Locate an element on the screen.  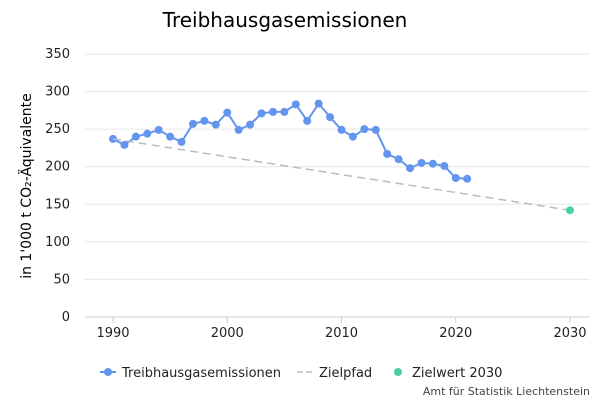
legend-item: Zielwert 2030 is located at coordinates (448, 373).